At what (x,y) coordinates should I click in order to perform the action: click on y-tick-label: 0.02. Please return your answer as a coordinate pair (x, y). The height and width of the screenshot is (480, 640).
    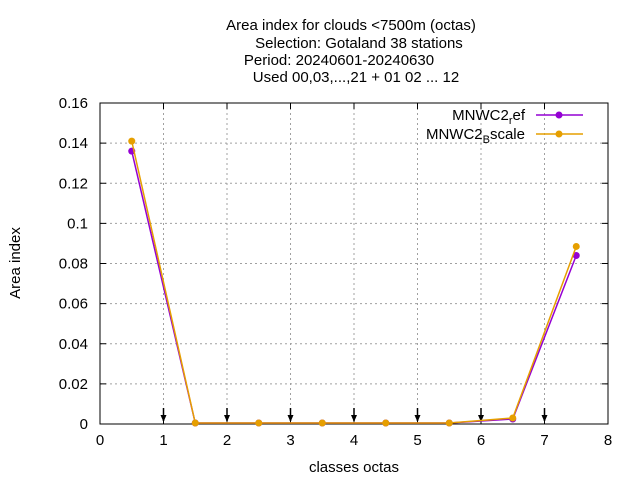
    Looking at the image, I should click on (73, 384).